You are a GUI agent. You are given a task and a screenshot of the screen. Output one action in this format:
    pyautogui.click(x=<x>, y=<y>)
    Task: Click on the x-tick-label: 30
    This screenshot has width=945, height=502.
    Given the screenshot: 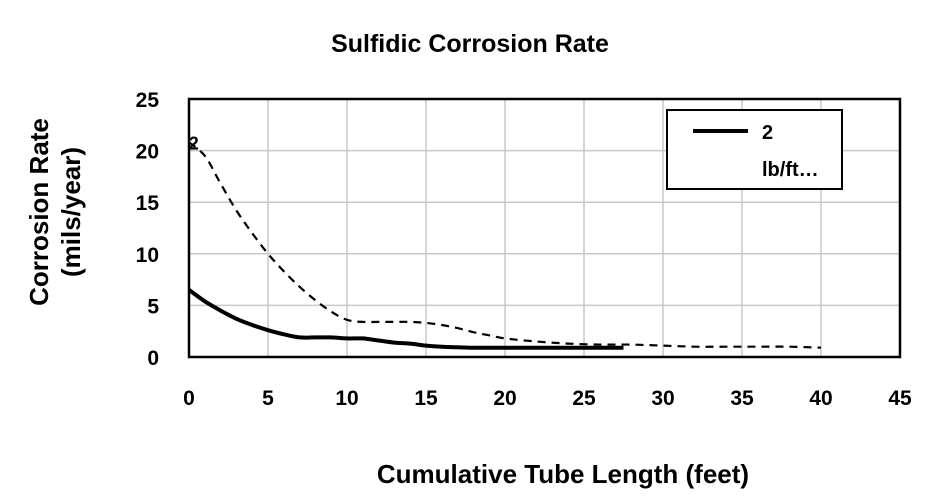 What is the action you would take?
    pyautogui.click(x=662, y=398)
    